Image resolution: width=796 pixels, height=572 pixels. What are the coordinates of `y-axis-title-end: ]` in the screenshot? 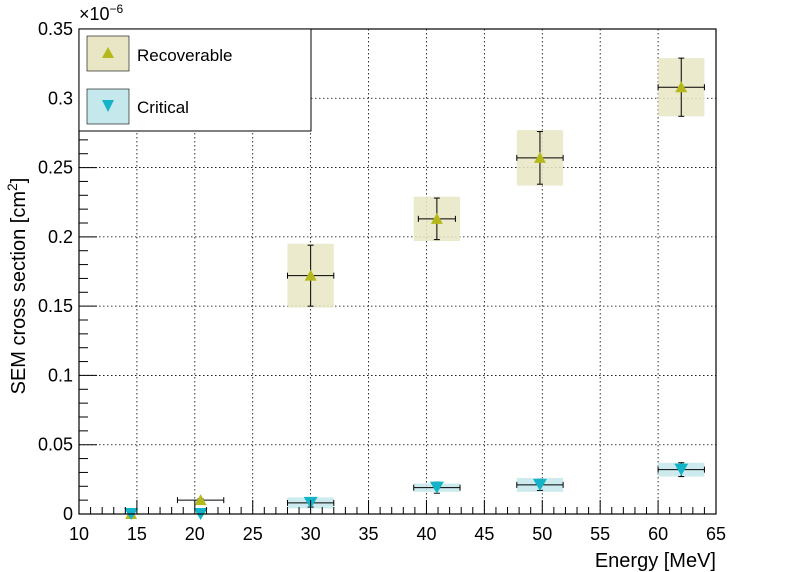 It's located at (19, 181).